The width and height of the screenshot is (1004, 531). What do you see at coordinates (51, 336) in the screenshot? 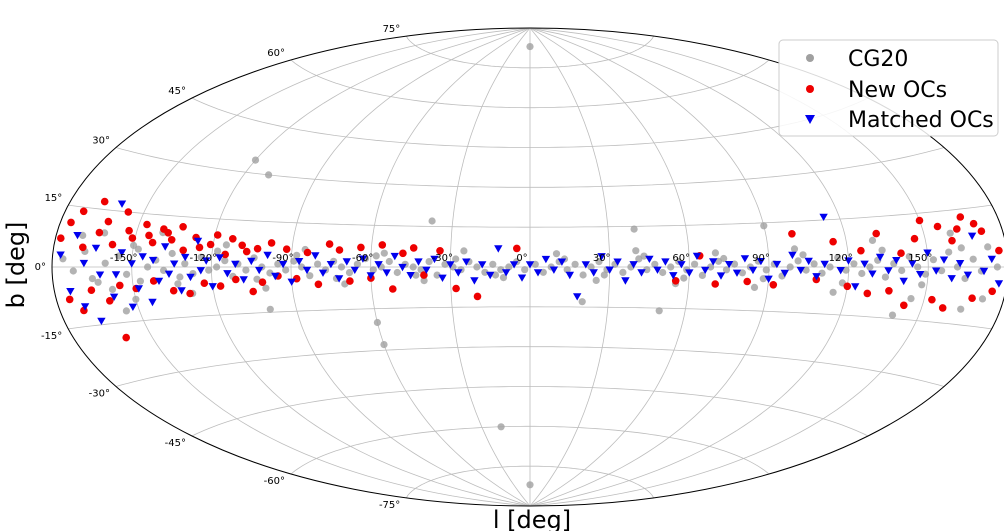
I see `lat-tick-label: -15°` at bounding box center [51, 336].